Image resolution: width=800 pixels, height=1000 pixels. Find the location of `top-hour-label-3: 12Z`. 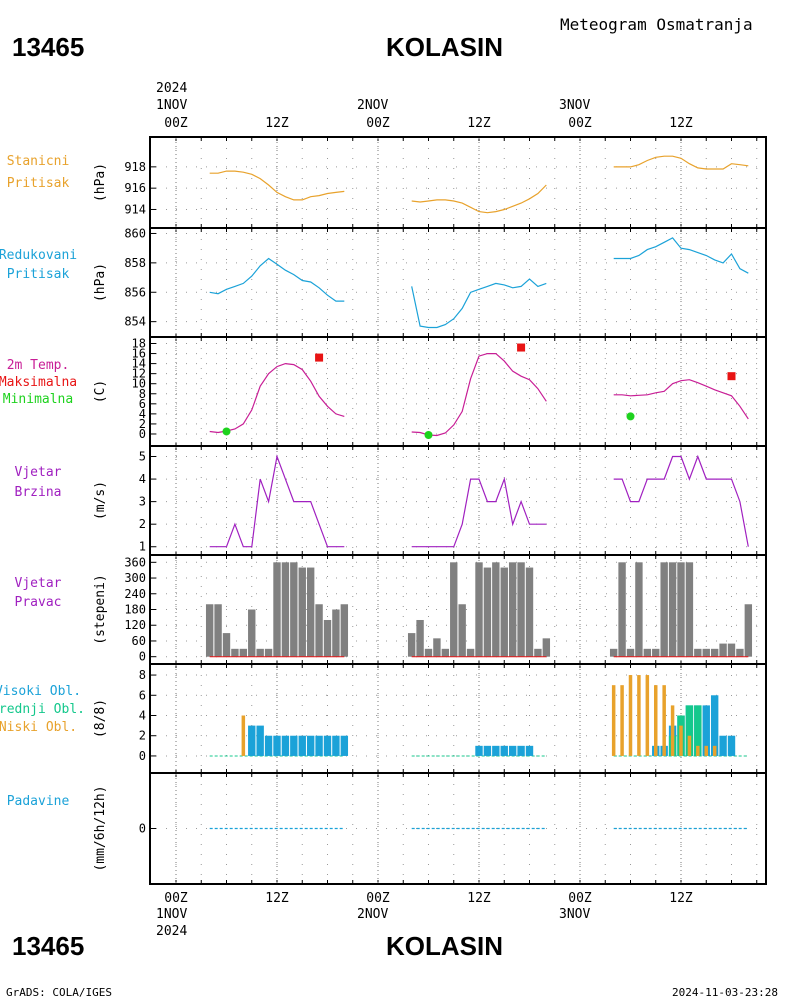

top-hour-label-3: 12Z is located at coordinates (479, 123).